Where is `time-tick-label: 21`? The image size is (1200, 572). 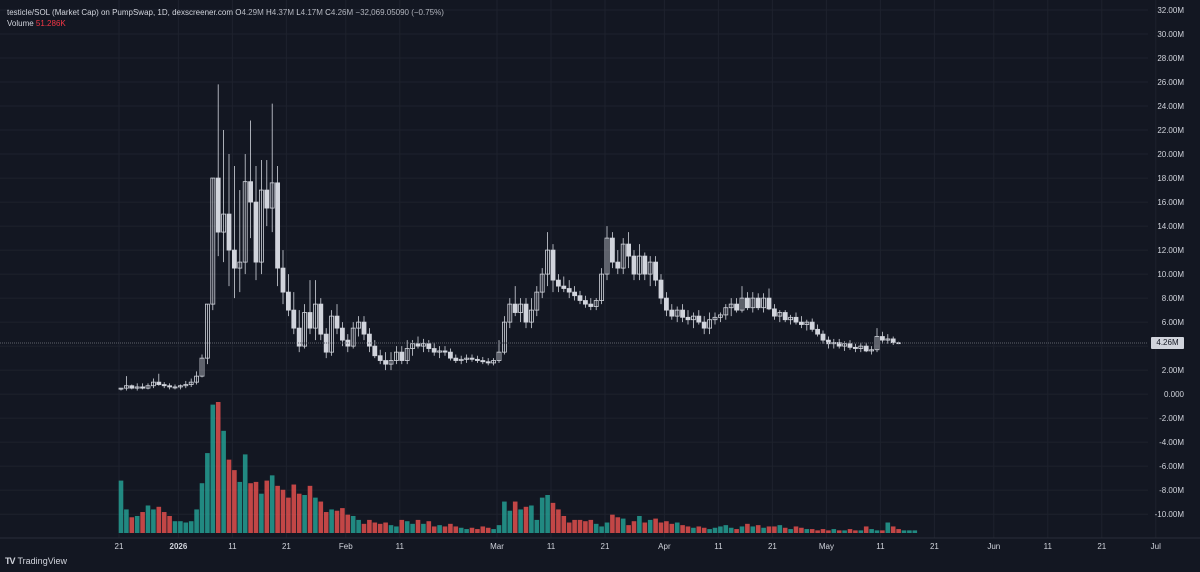 time-tick-label: 21 is located at coordinates (605, 546).